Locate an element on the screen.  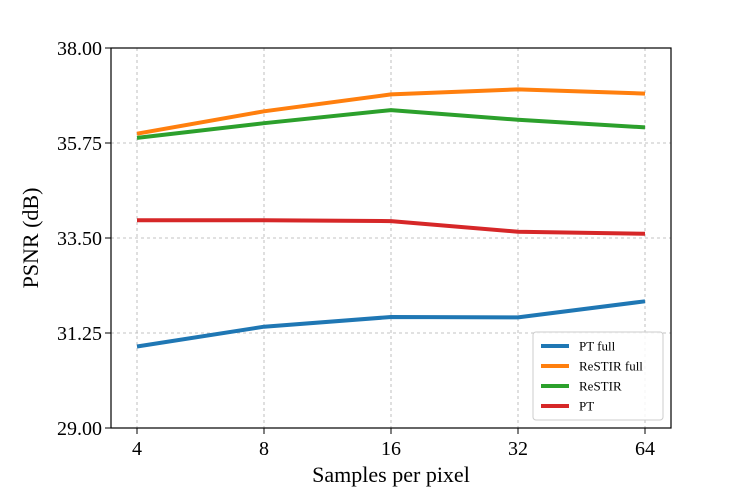
y-tick-label: 33.50 is located at coordinates (79, 239).